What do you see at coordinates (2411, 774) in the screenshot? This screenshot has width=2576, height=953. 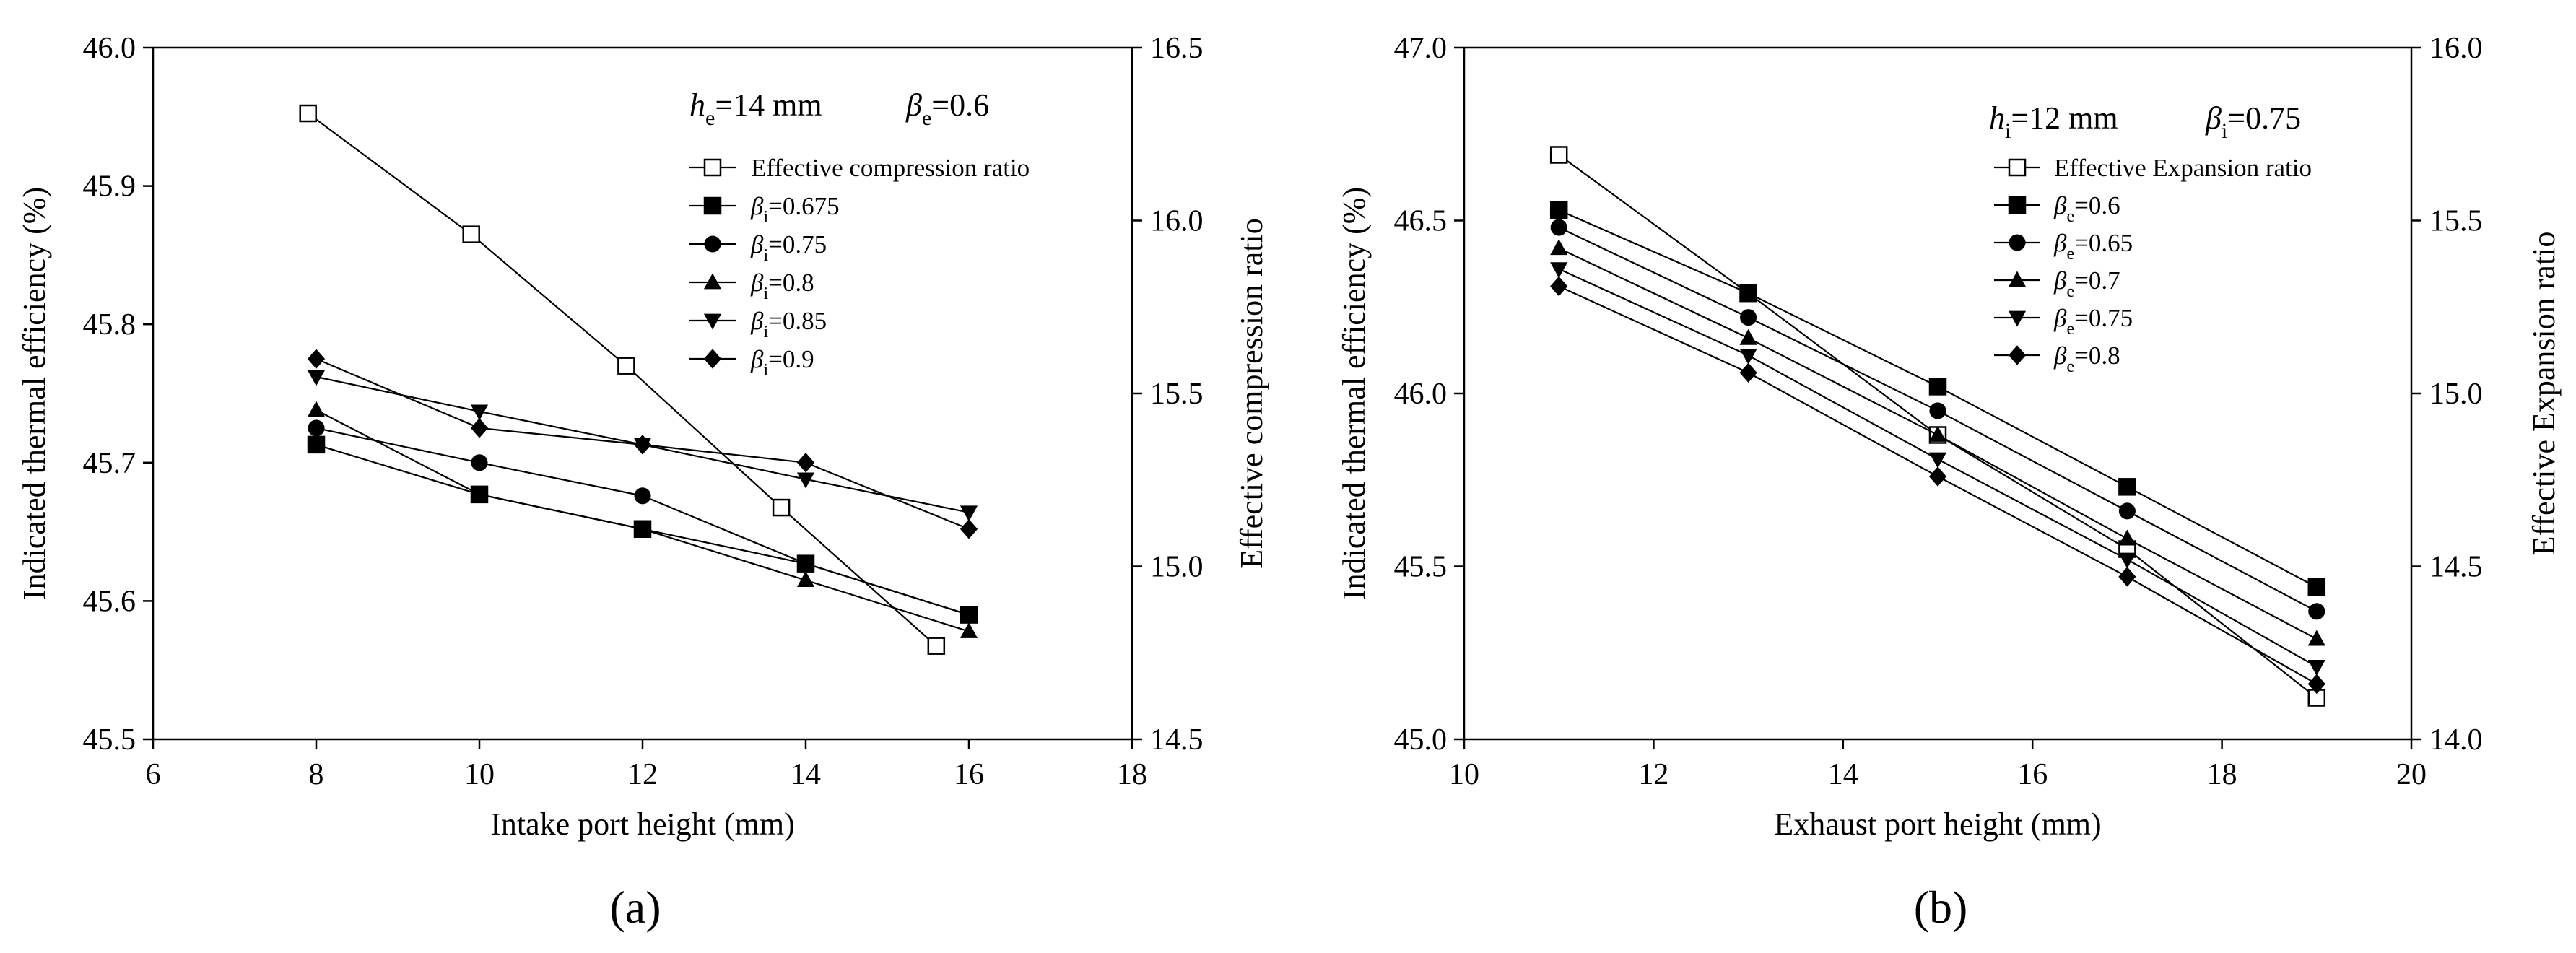 I see `x-tick-label: 20` at bounding box center [2411, 774].